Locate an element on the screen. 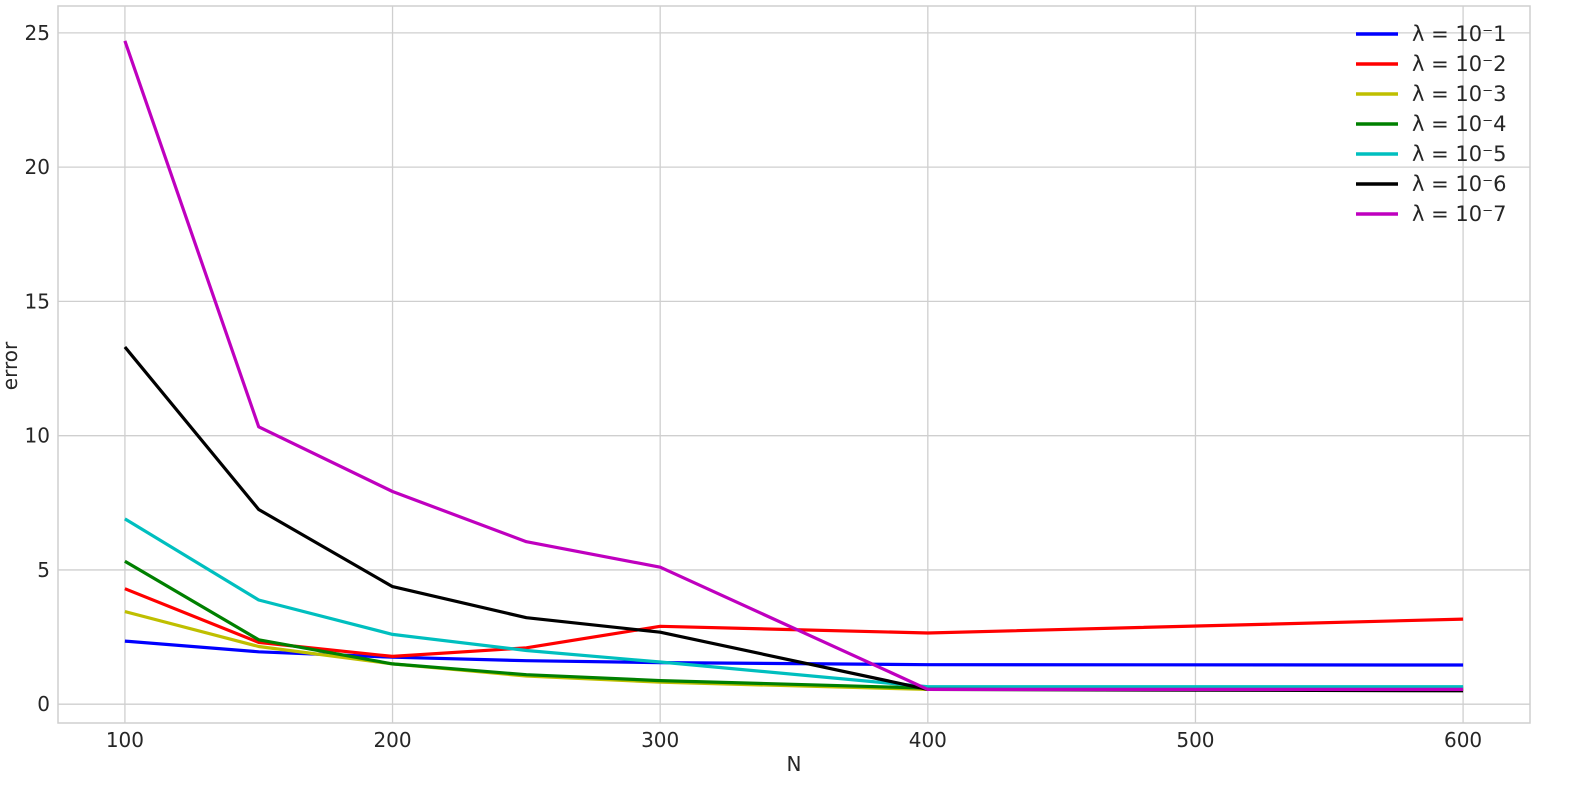 The width and height of the screenshot is (1586, 797). legend-label-6: λ = 10⁻6 is located at coordinates (1459, 184).